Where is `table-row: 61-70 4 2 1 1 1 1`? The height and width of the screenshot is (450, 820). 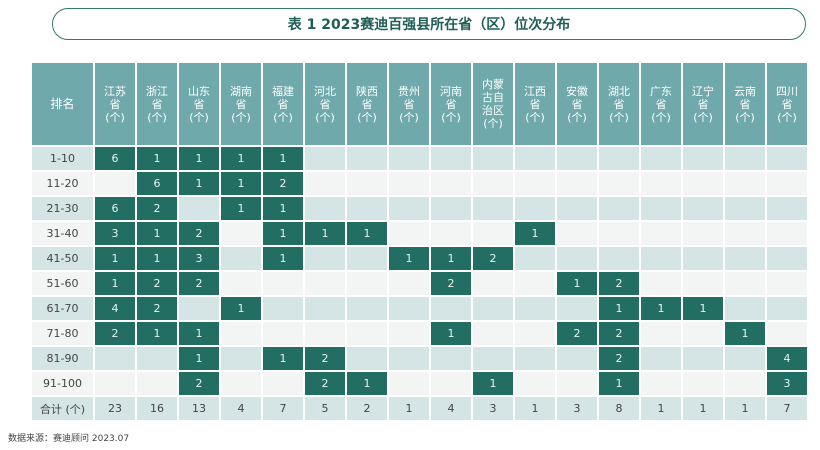
table-row: 61-70 4 2 1 1 1 1 is located at coordinates (419, 308).